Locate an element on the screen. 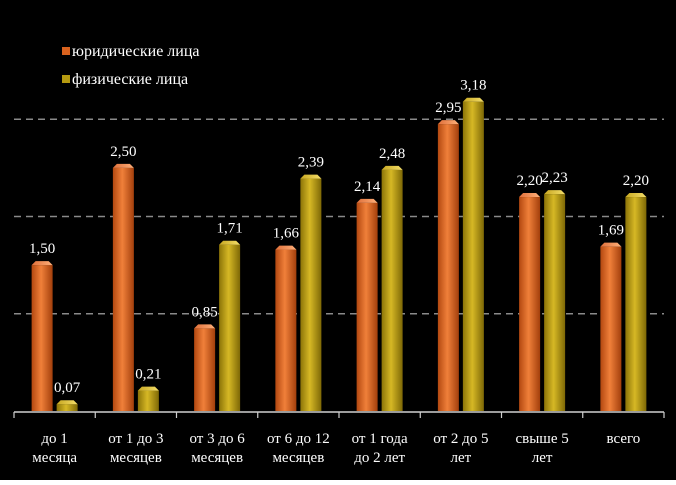  legend: юридические лица физические лица is located at coordinates (131, 65).